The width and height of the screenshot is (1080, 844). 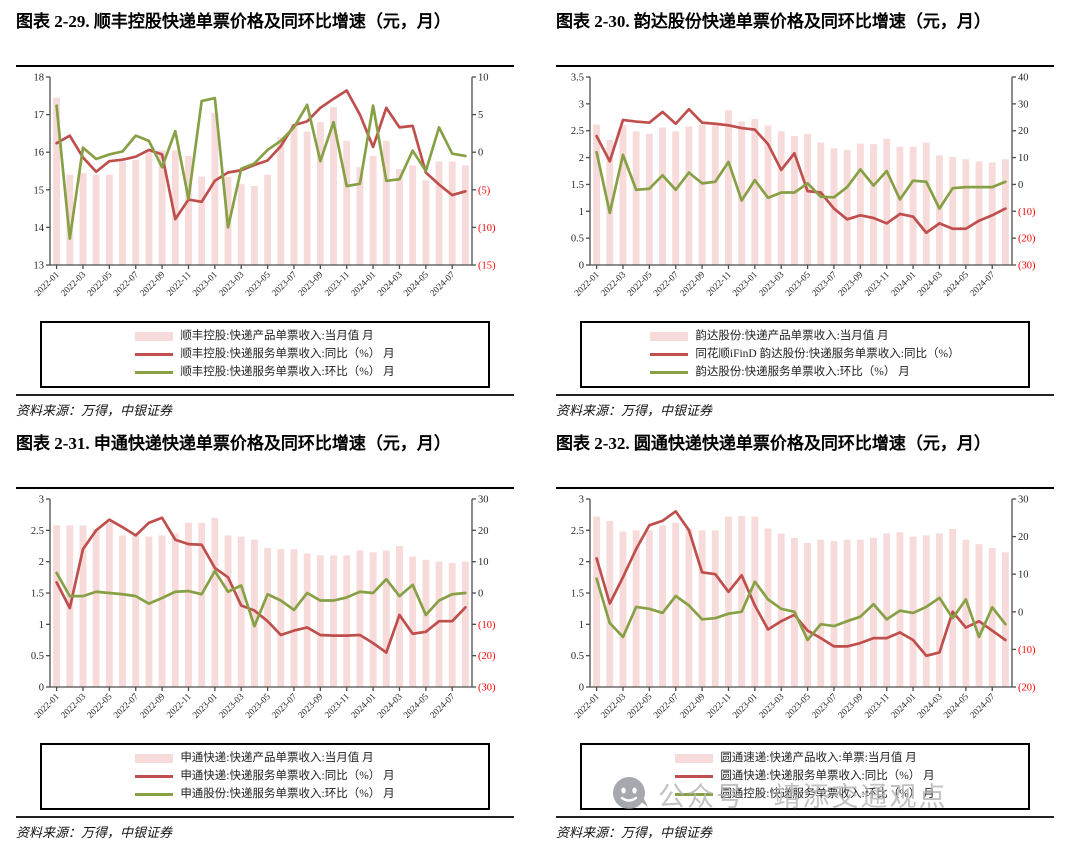 I want to click on figure-title: 图表 2-31. 申通快递快递单票价格及同环比增速（元，月）, so click(x=265, y=460).